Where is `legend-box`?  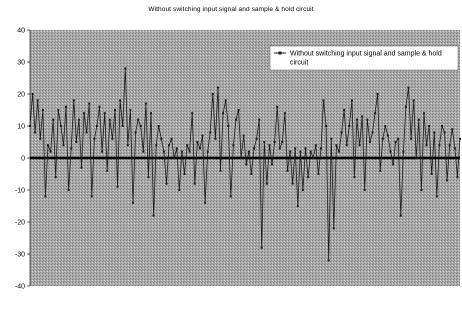
legend-box is located at coordinates (364, 58).